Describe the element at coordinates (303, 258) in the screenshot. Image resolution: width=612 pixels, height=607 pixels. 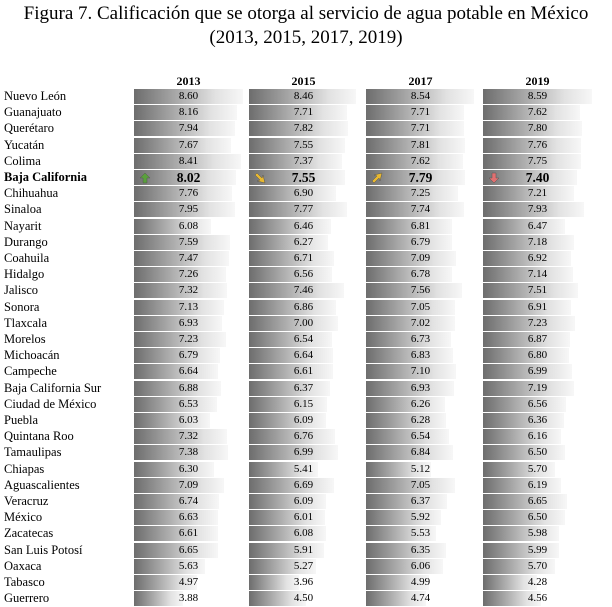
I see `value-label: 6.71` at that location.